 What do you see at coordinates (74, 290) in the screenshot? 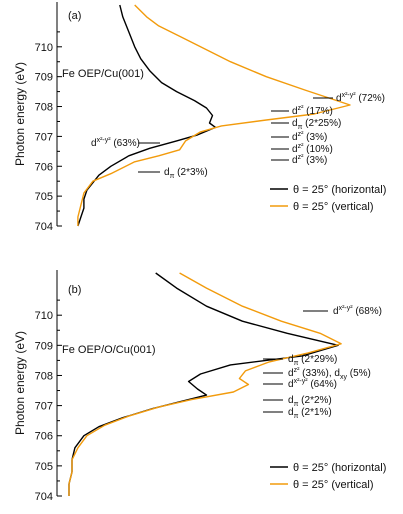
I see `panel-label: (b)` at bounding box center [74, 290].